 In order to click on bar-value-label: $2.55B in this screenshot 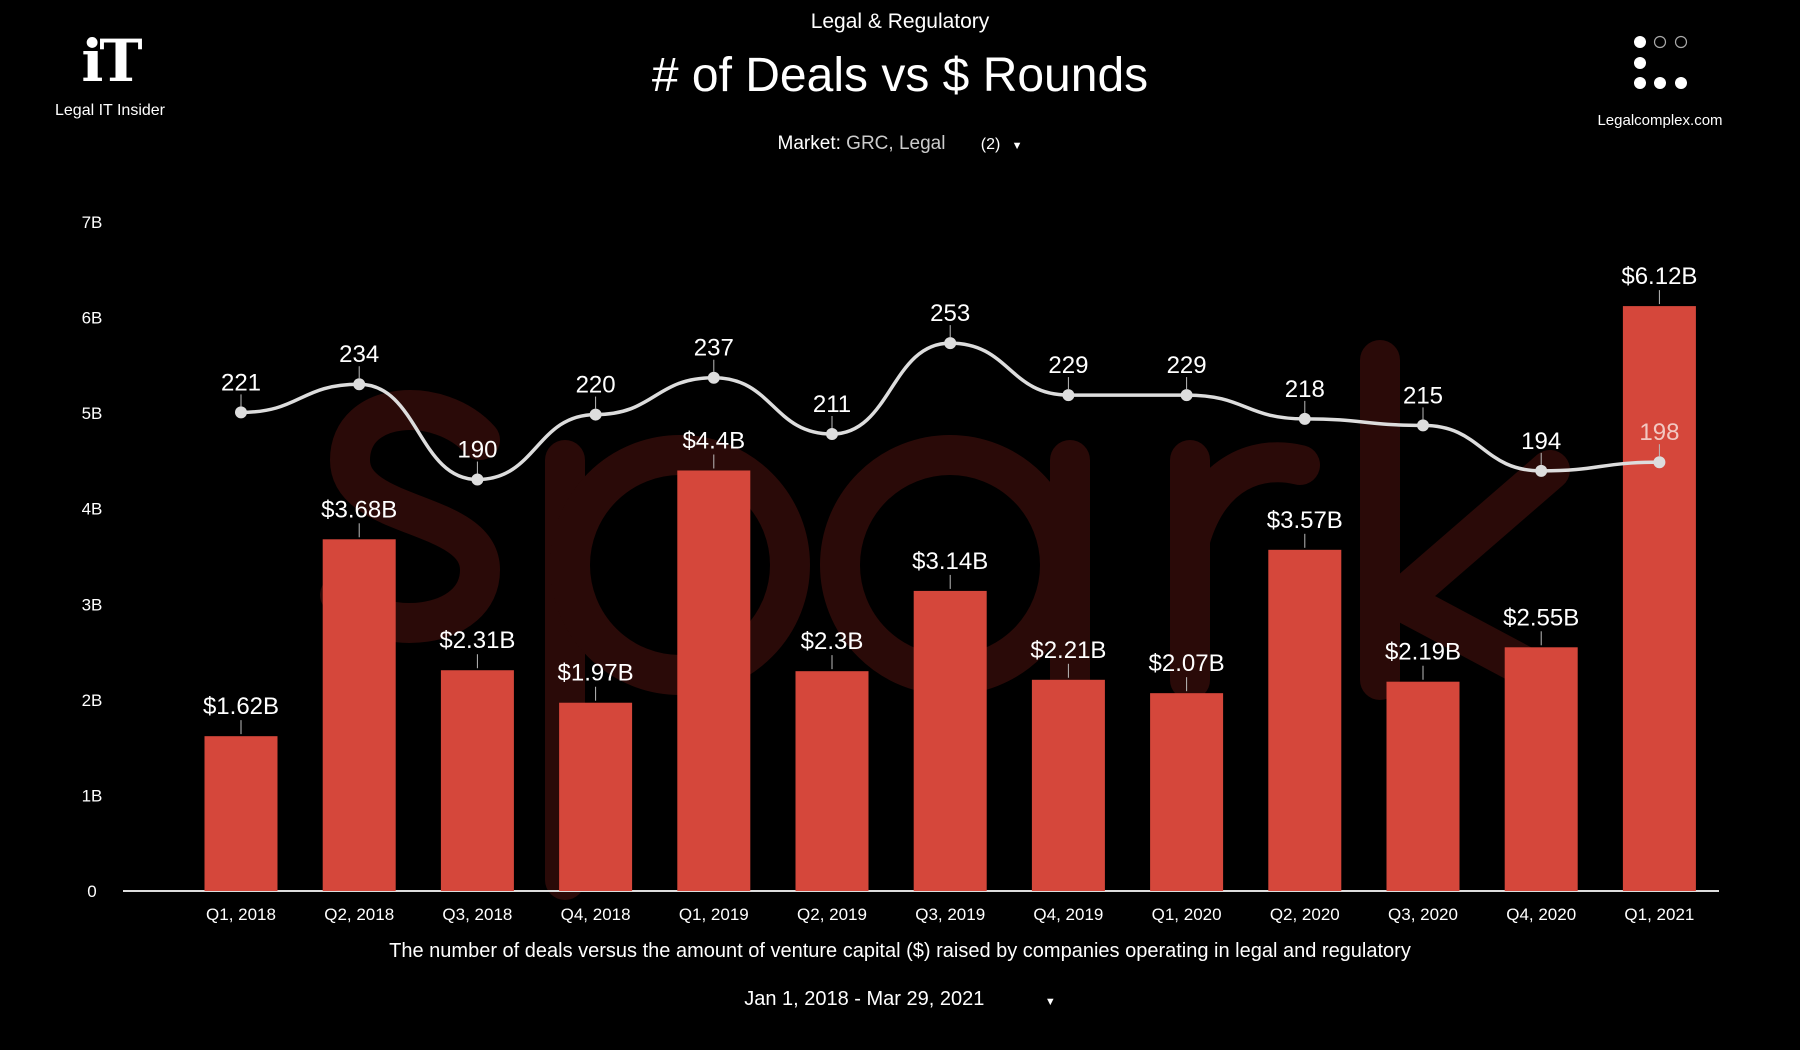, I will do `click(1541, 617)`.